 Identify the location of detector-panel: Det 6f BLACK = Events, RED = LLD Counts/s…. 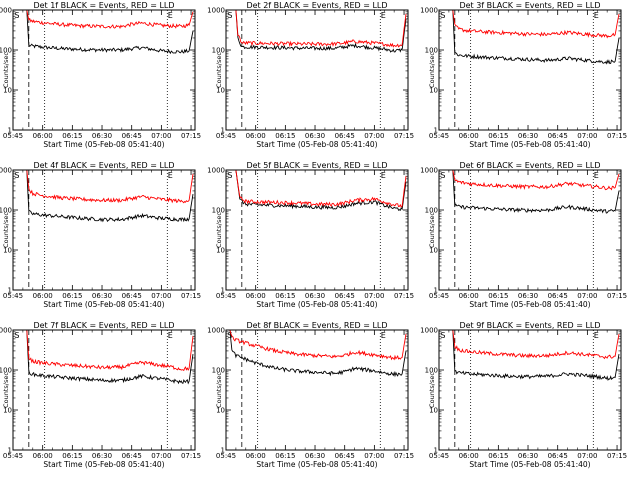
(523, 235).